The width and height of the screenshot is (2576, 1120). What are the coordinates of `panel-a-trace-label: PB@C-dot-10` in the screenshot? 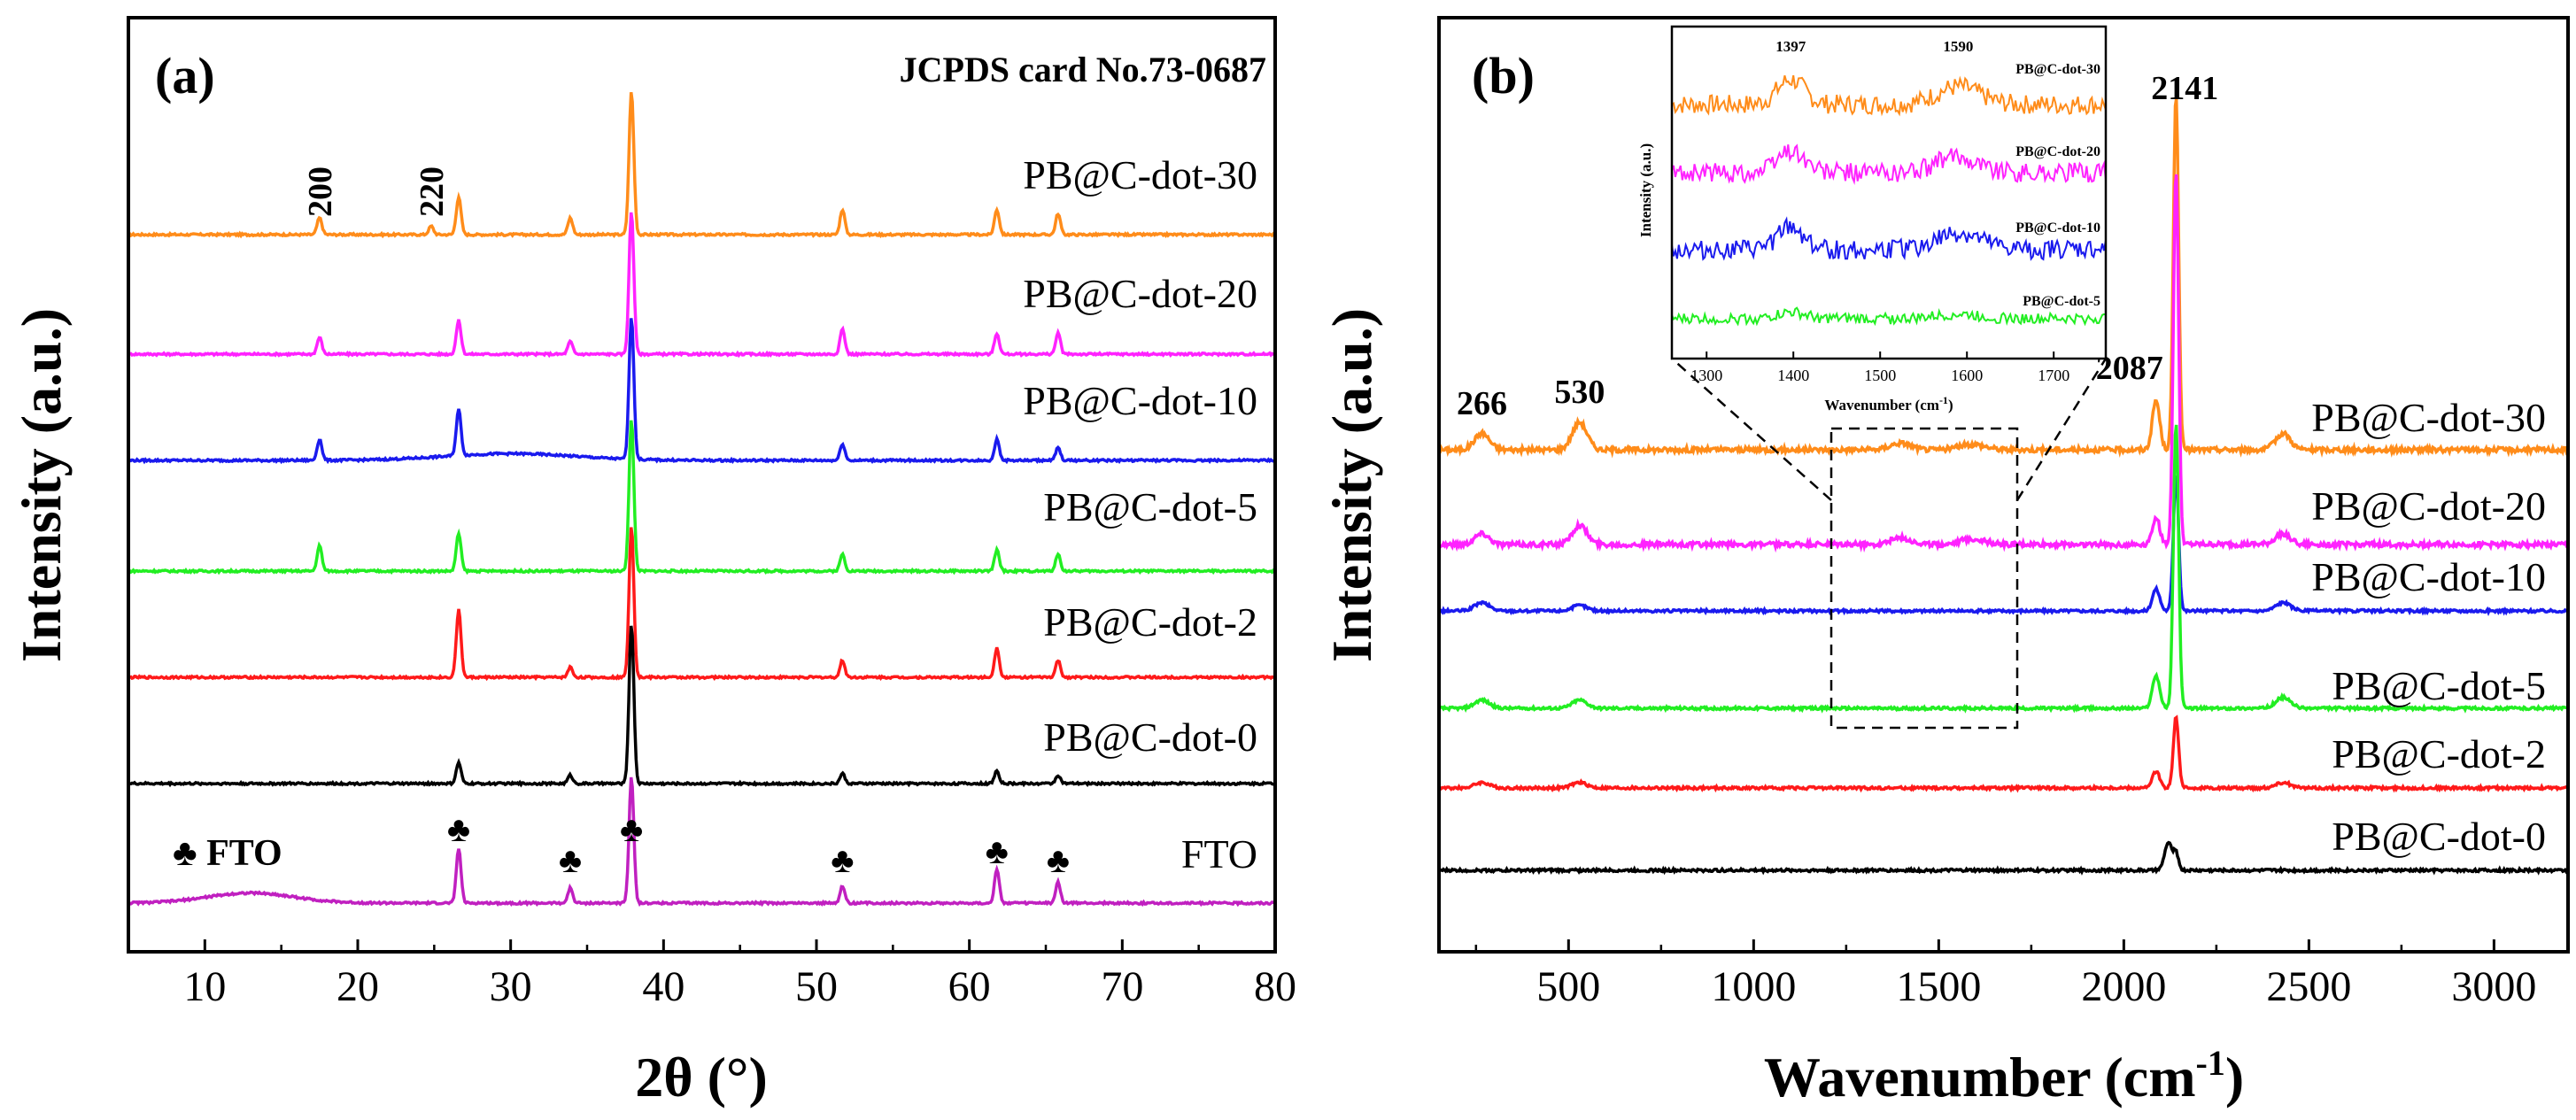 It's located at (1140, 400).